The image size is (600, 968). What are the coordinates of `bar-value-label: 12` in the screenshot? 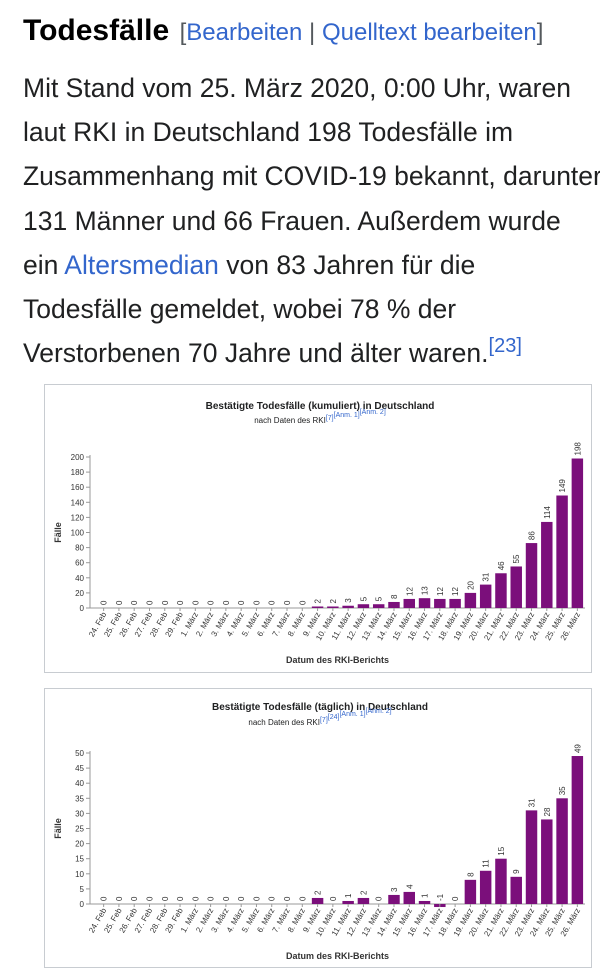 It's located at (409, 590).